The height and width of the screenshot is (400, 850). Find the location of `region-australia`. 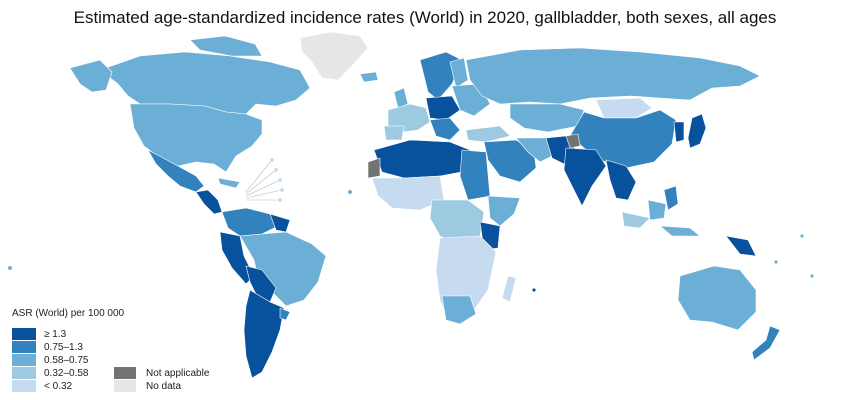

region-australia is located at coordinates (717, 298).